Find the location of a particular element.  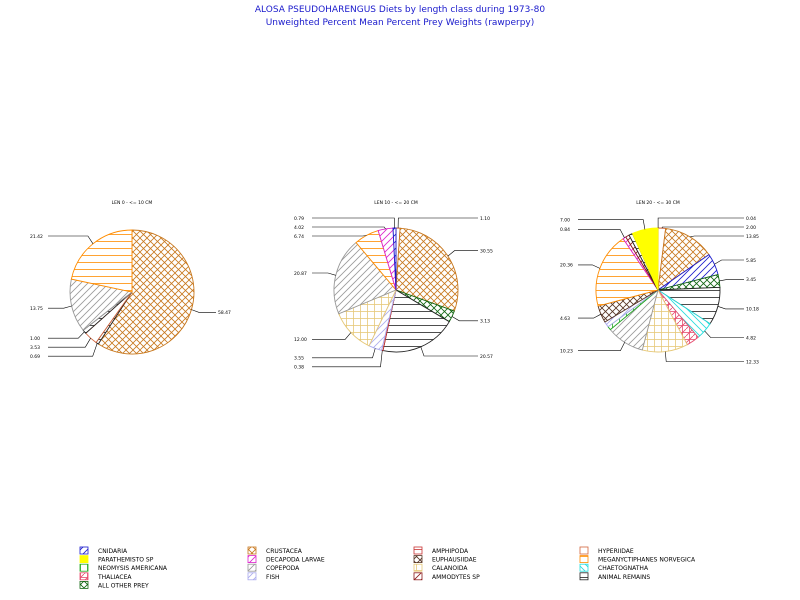

legend-label: FISH is located at coordinates (273, 577).